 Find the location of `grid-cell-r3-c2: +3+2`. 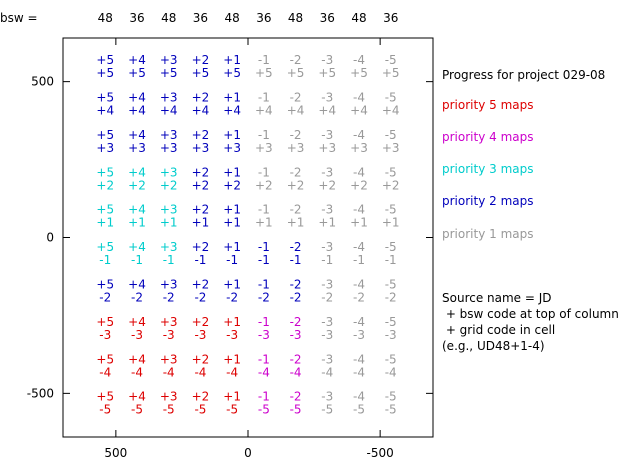

grid-cell-r3-c2: +3+2 is located at coordinates (169, 178).